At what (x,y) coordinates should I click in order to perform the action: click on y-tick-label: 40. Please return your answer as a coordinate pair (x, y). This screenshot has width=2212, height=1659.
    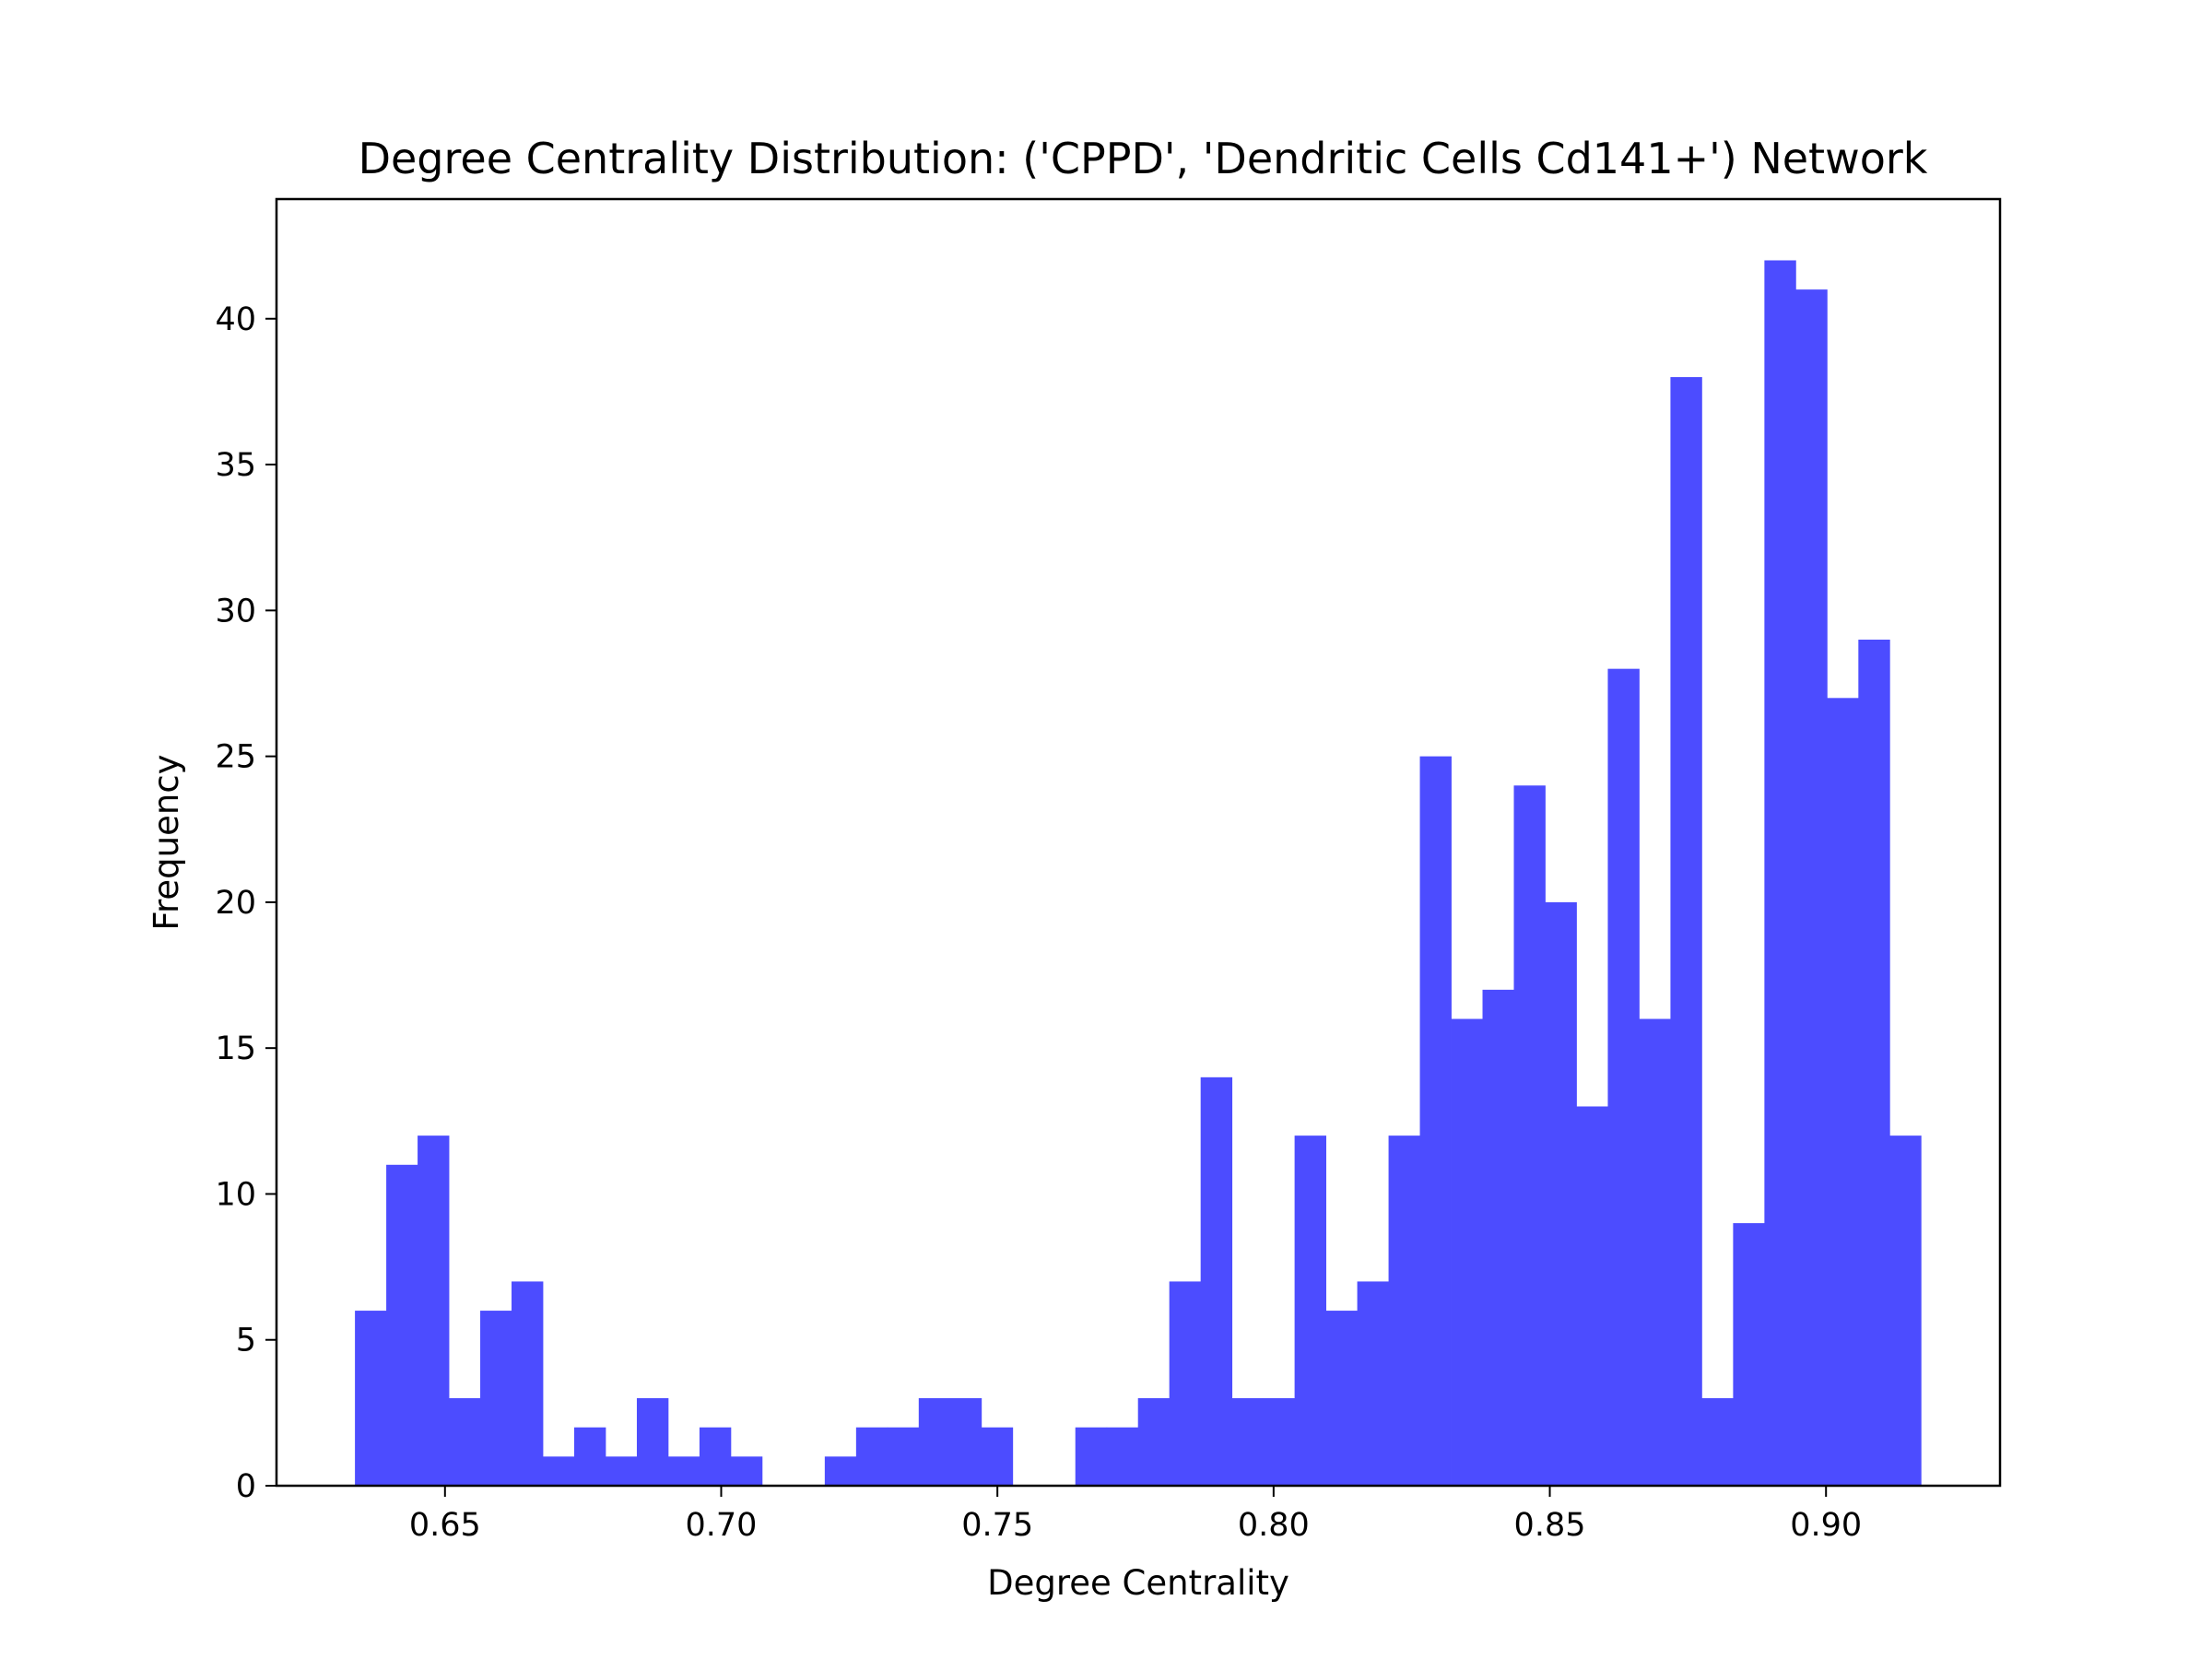
    Looking at the image, I should click on (235, 319).